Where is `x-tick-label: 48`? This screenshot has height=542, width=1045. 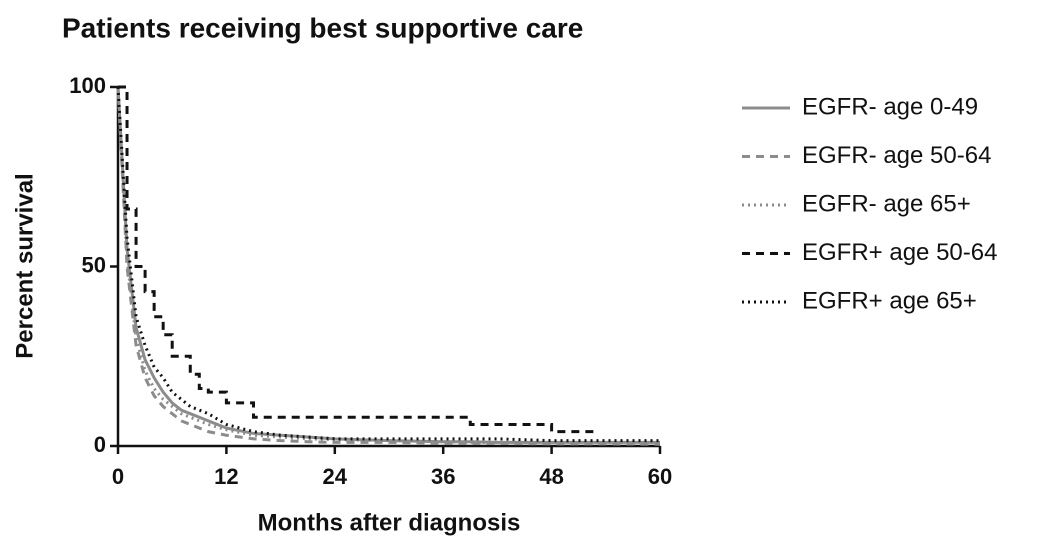
x-tick-label: 48 is located at coordinates (551, 476).